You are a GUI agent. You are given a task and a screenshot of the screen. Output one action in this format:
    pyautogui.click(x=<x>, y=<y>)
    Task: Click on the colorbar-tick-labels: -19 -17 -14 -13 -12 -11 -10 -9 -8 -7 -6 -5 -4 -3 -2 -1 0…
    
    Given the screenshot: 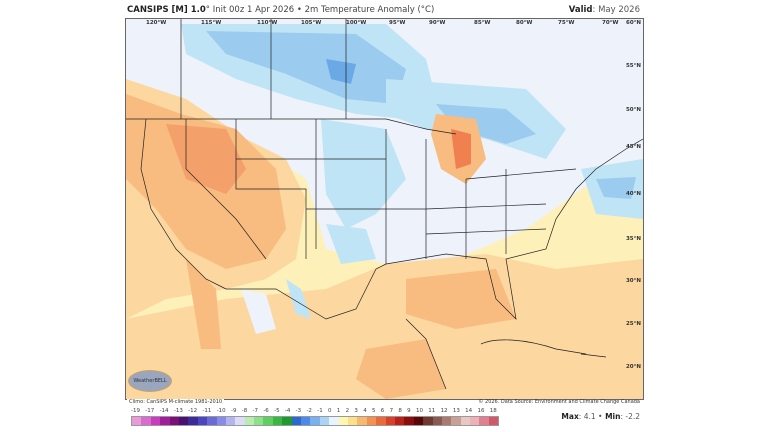 What is the action you would take?
    pyautogui.click(x=314, y=411)
    